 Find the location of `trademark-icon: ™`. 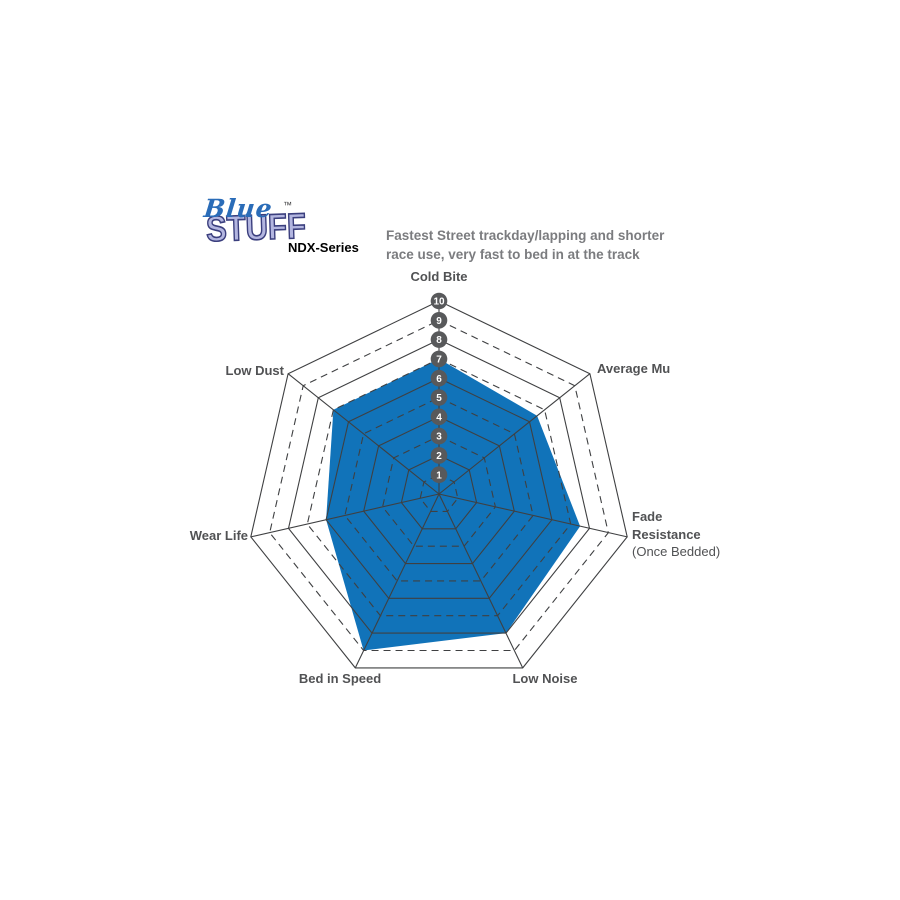

trademark-icon: ™ is located at coordinates (287, 205).